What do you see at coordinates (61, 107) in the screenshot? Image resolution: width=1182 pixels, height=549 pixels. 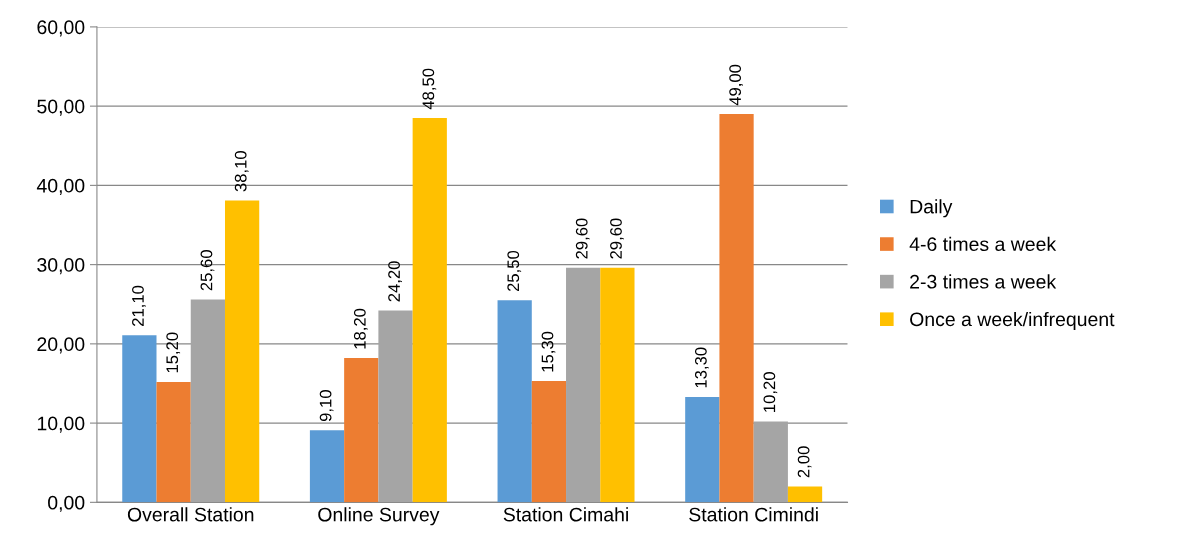 I see `y-tick-label: 50,00` at bounding box center [61, 107].